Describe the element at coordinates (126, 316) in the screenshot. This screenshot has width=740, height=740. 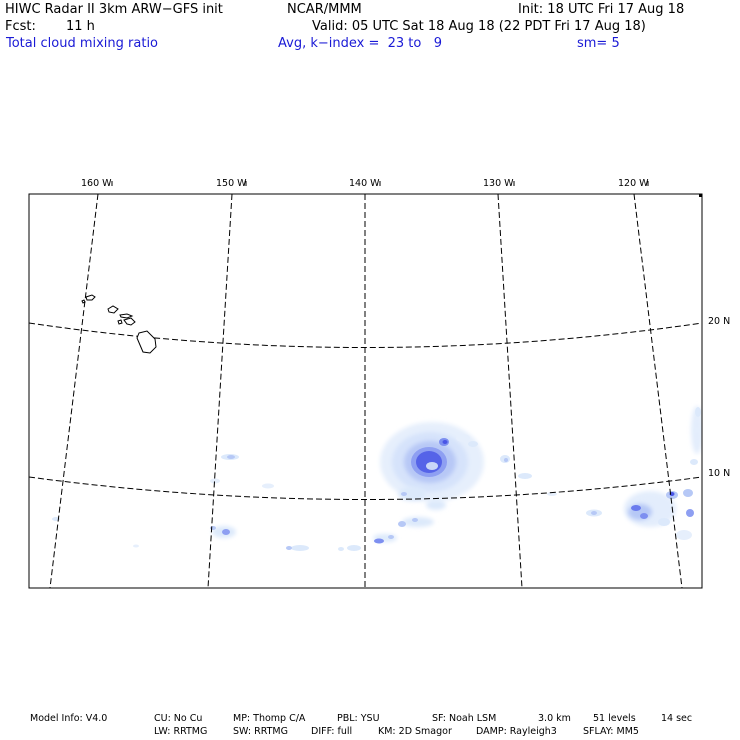
I see `molokai-island` at that location.